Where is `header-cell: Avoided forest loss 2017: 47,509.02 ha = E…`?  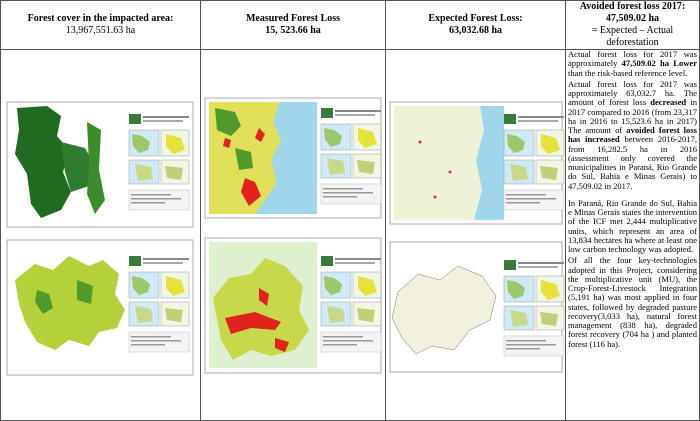
header-cell: Avoided forest loss 2017: 47,509.02 ha = E… is located at coordinates (632, 25).